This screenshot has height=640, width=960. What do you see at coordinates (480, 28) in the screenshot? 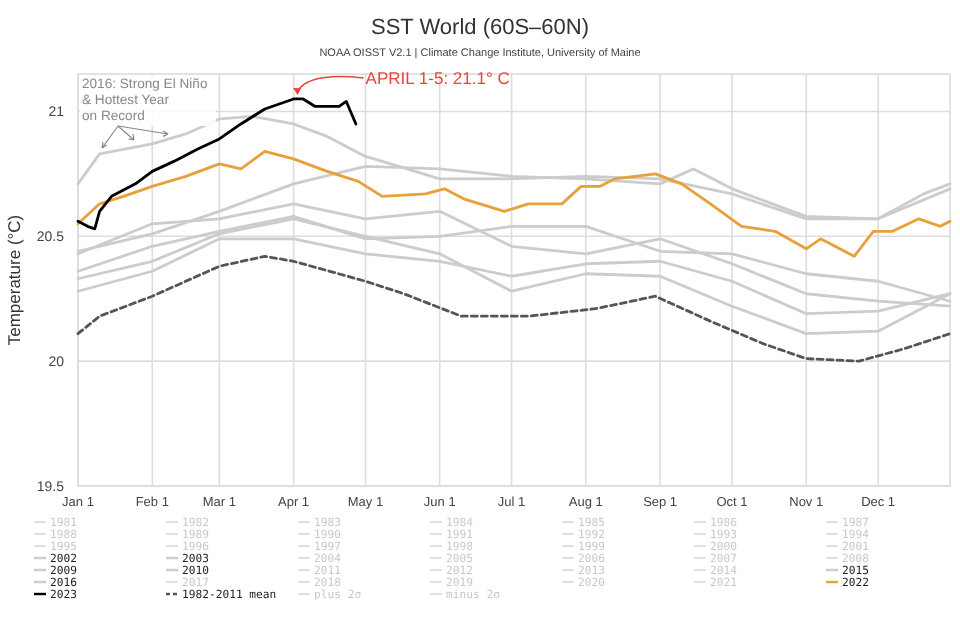
I see `chart-title: SST World (60S–60N)` at bounding box center [480, 28].